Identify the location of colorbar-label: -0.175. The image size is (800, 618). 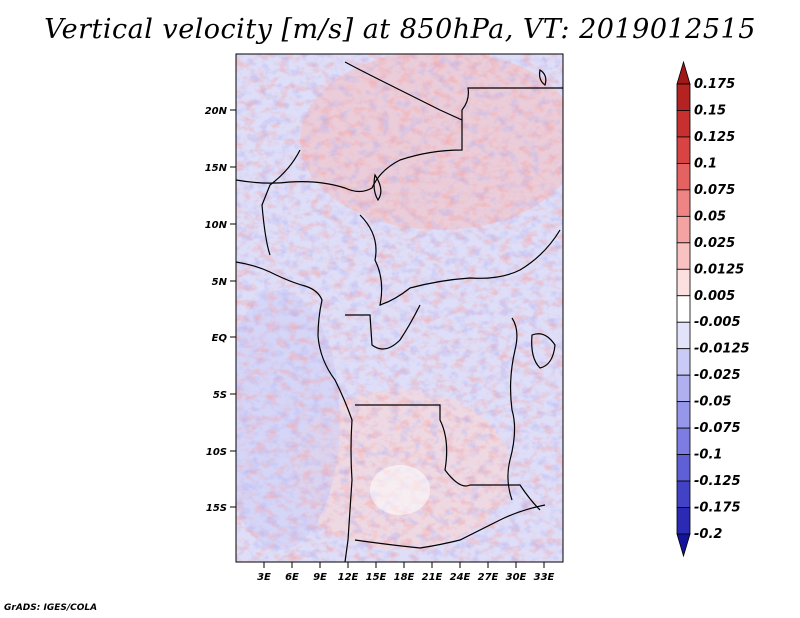
(717, 508).